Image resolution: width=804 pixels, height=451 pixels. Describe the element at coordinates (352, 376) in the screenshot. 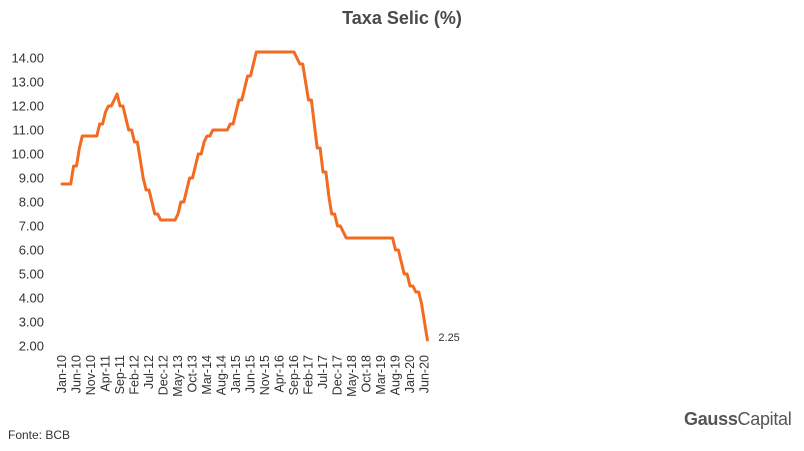

I see `x-tick-label: May-18` at that location.